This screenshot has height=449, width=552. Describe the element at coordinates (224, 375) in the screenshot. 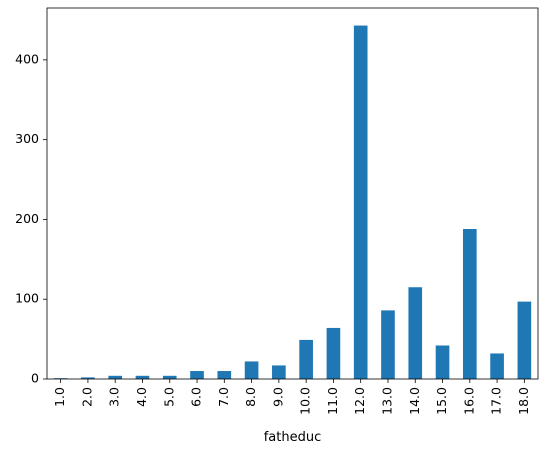

I see `bar-7.0` at that location.